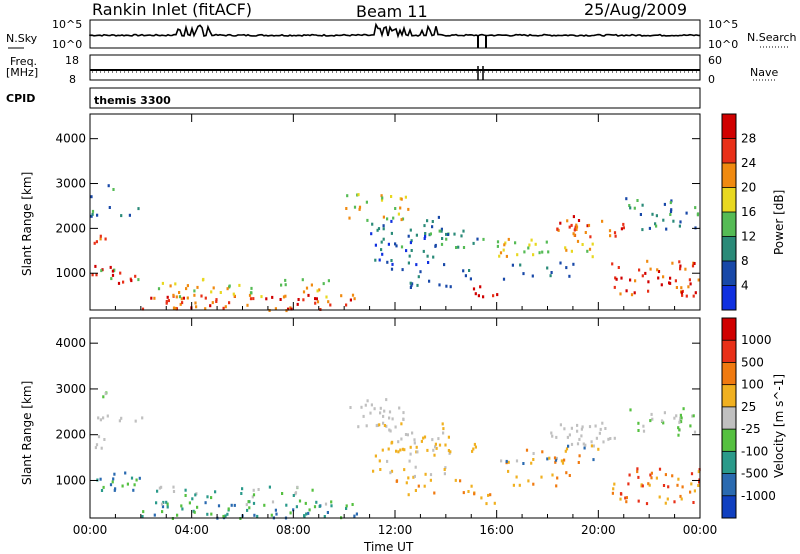 The image size is (800, 554). I want to click on velocity-colorbar-frame, so click(729, 418).